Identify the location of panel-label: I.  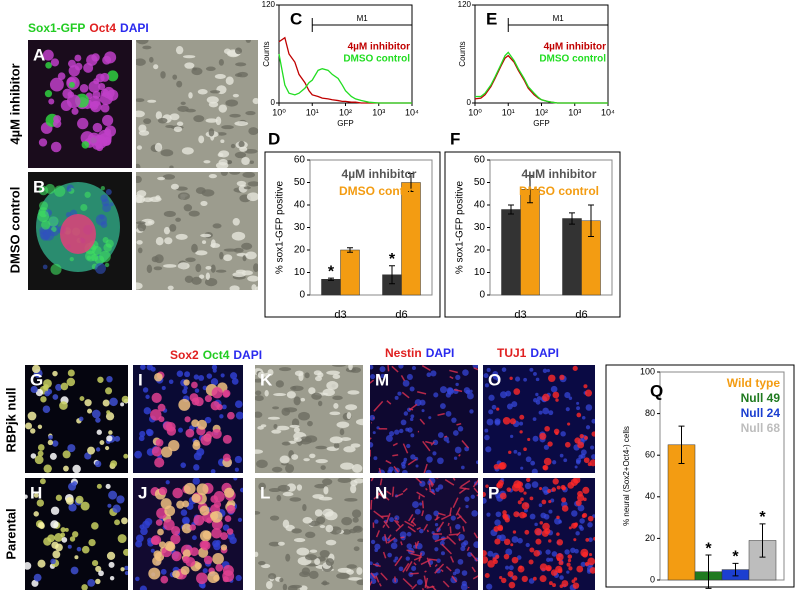
(140, 379).